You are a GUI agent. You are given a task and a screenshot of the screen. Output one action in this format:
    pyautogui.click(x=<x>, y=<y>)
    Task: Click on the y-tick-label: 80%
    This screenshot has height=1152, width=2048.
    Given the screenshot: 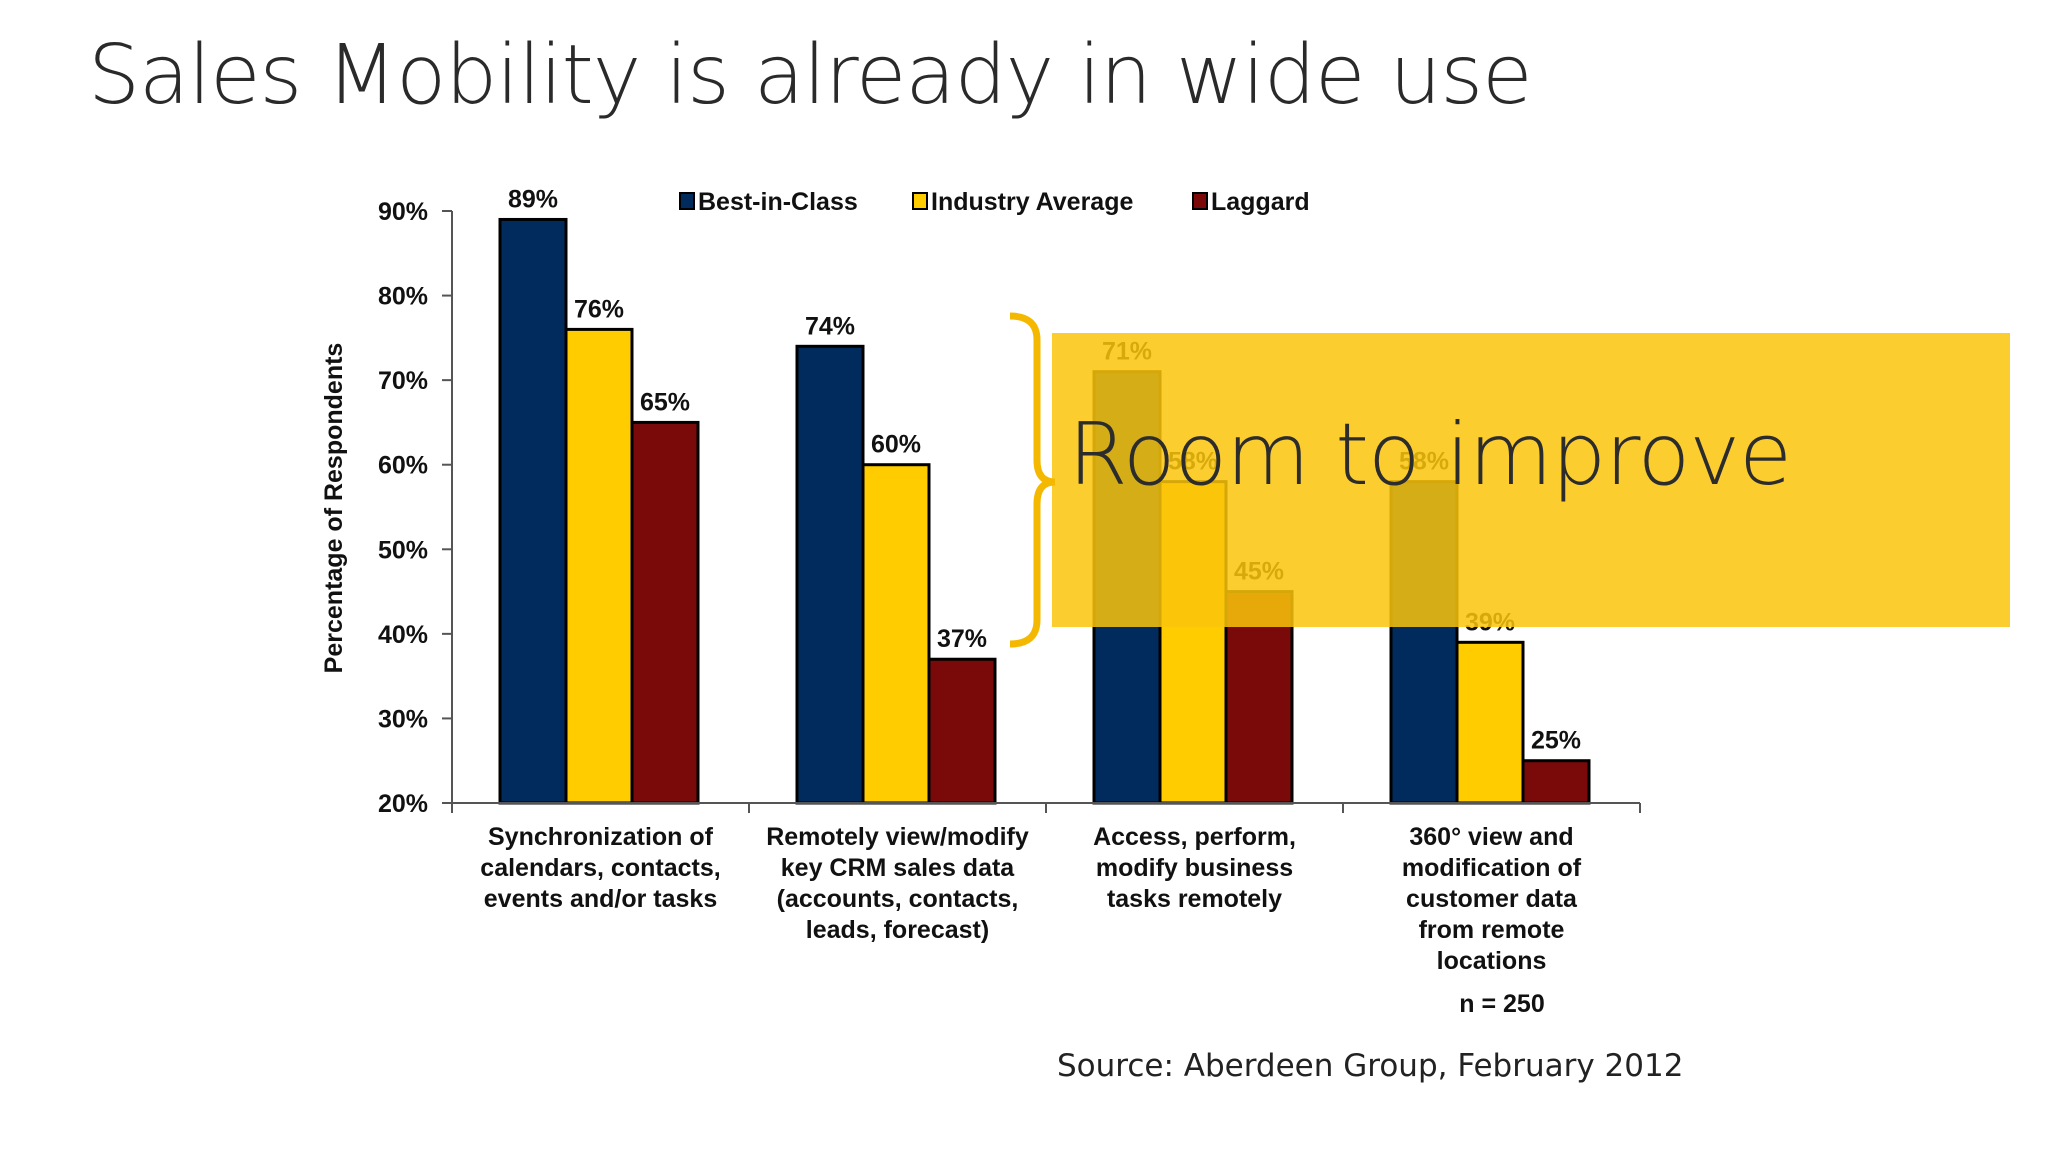 What is the action you would take?
    pyautogui.click(x=403, y=297)
    